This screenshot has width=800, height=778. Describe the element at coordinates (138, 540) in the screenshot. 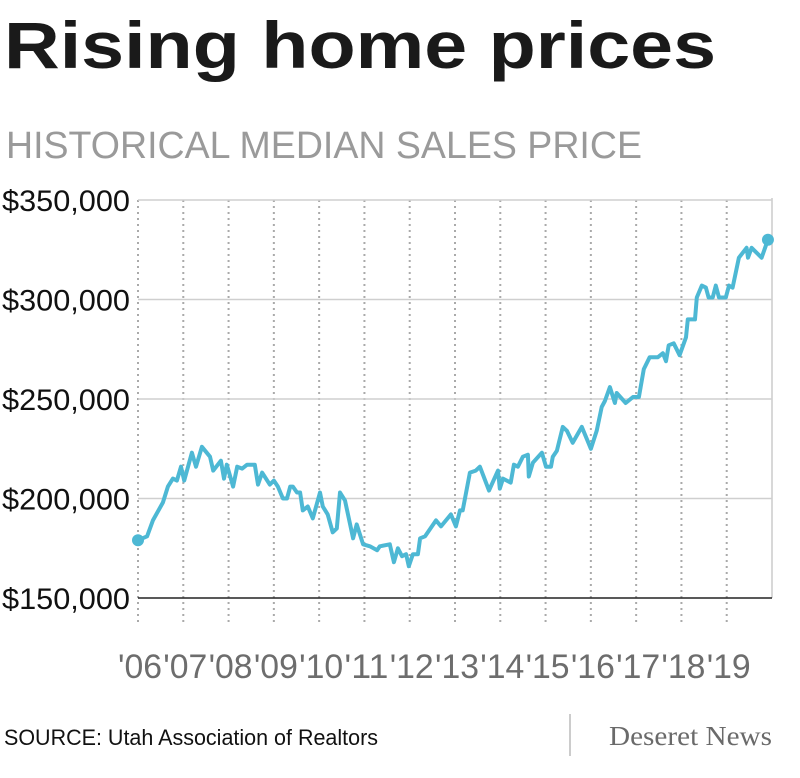

I see `start-point` at that location.